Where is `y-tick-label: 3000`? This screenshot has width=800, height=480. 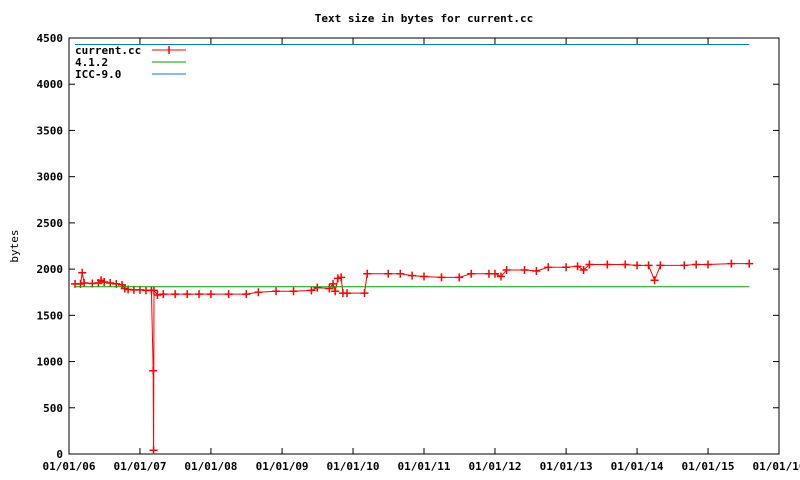 y-tick-label: 3000 is located at coordinates (50, 177).